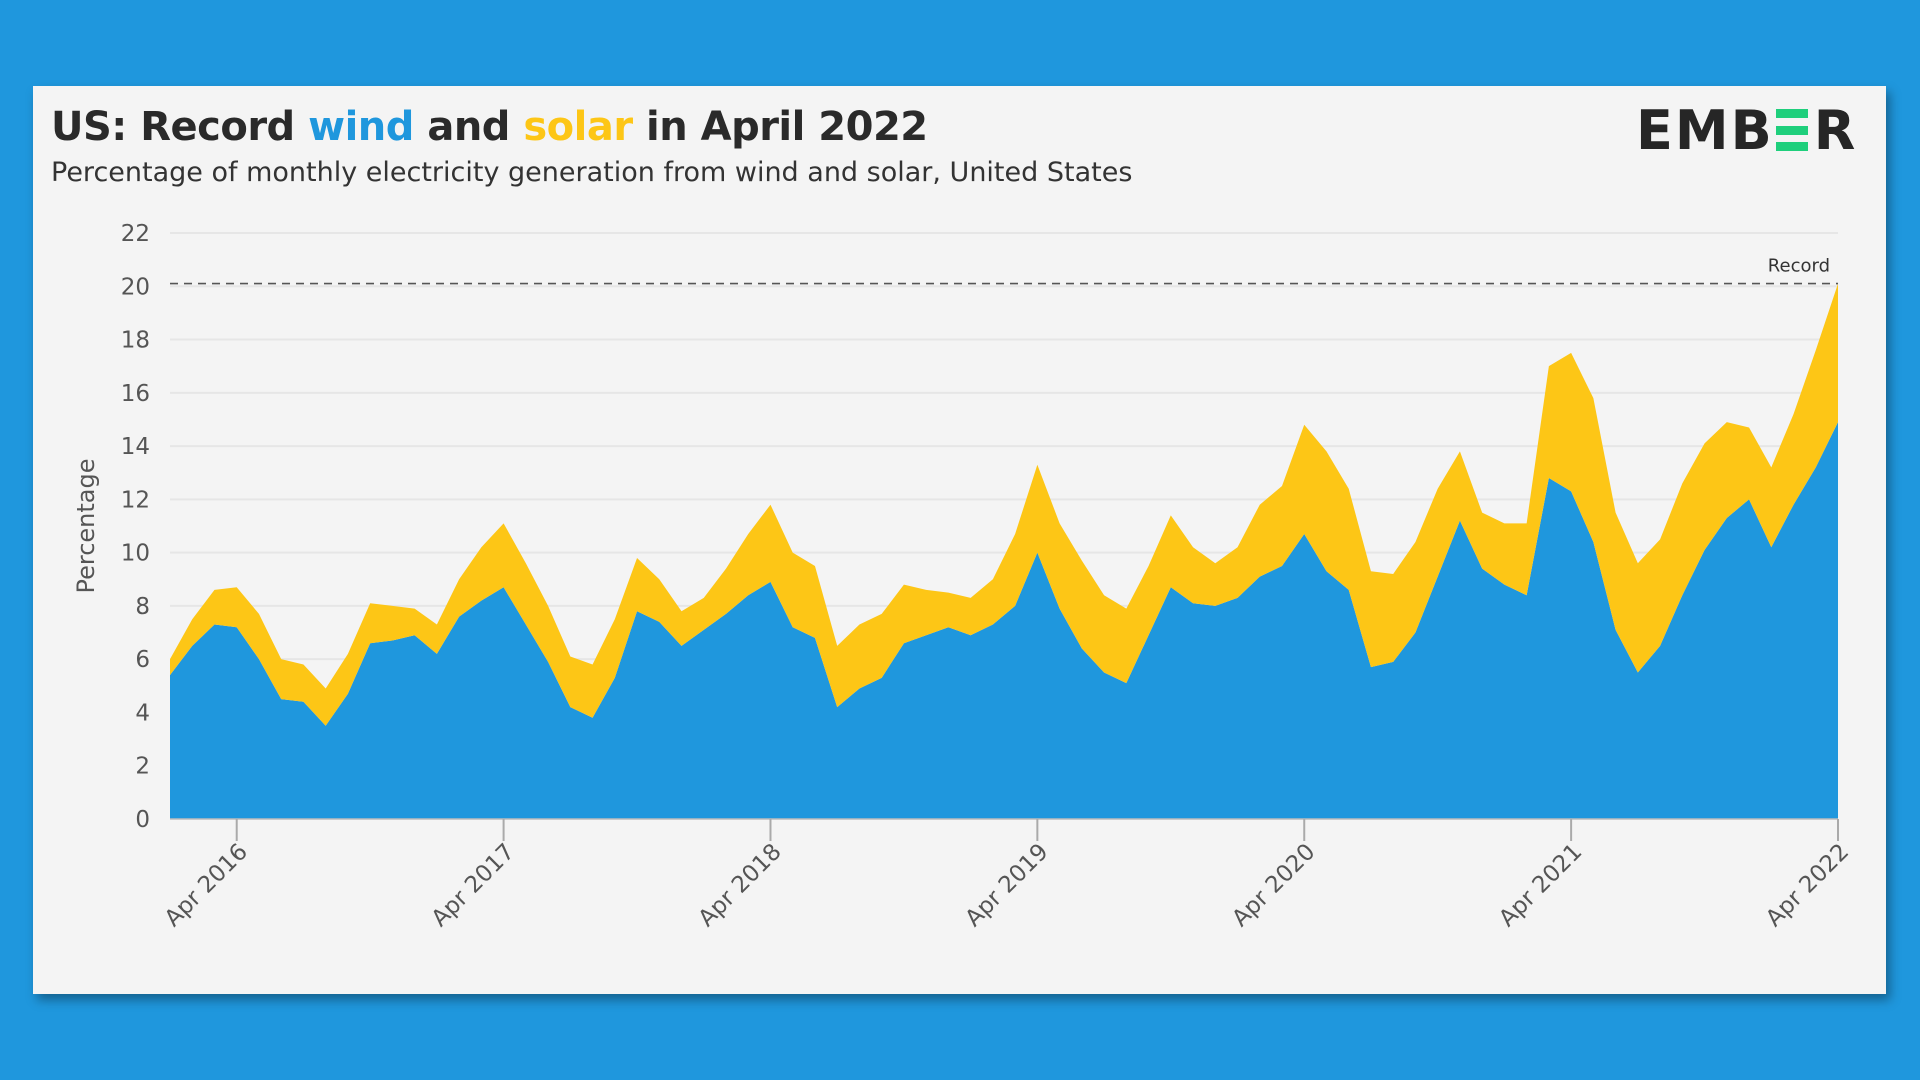 The height and width of the screenshot is (1080, 1920). What do you see at coordinates (180, 127) in the screenshot?
I see `title-prefix: US: Record` at bounding box center [180, 127].